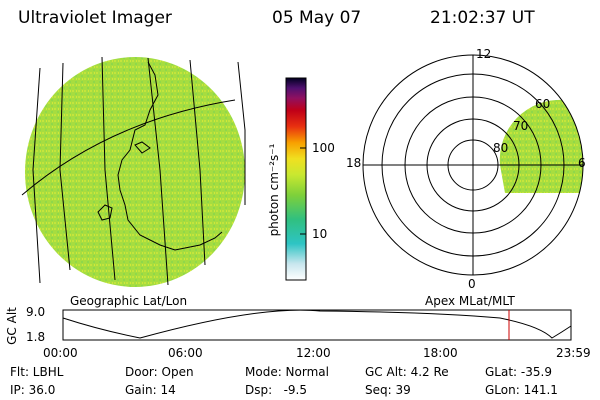  I want to click on latitude-line, so click(128, 147).